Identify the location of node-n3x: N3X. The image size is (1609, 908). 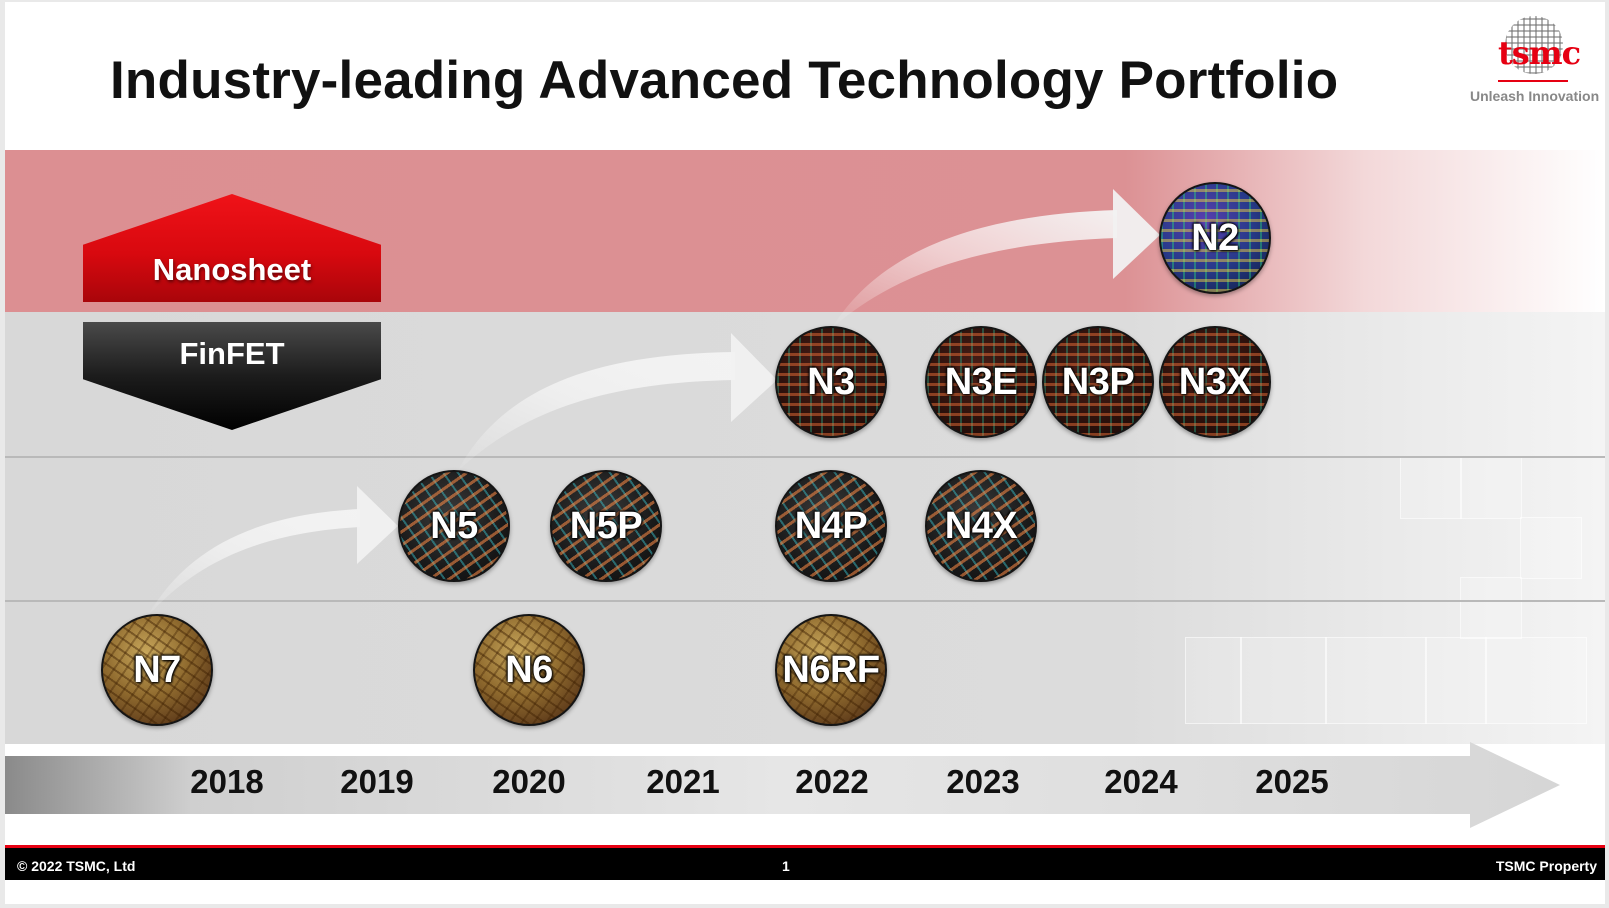
(1215, 382).